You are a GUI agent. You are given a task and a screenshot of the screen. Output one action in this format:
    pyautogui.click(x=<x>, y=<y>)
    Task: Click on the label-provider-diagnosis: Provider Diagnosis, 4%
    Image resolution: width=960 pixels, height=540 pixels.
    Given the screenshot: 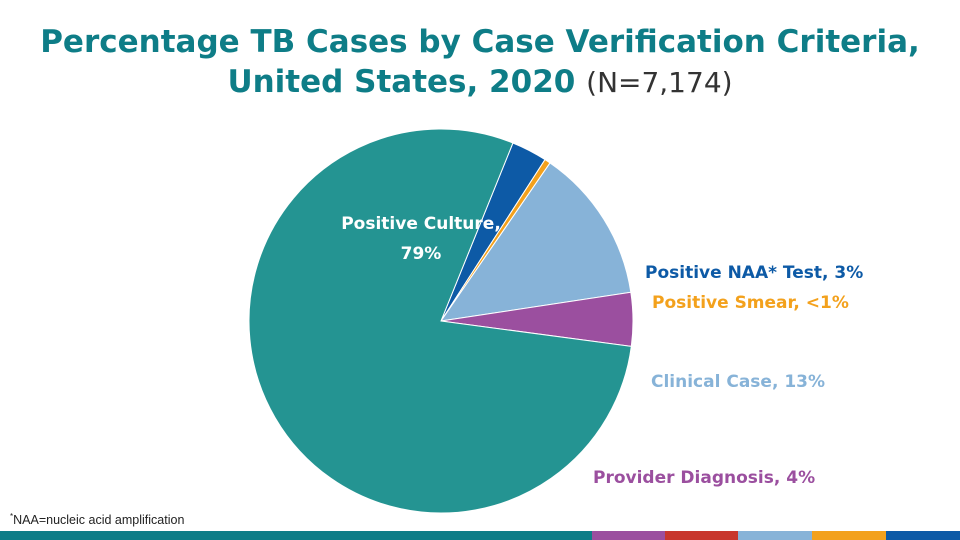 What is the action you would take?
    pyautogui.click(x=704, y=478)
    